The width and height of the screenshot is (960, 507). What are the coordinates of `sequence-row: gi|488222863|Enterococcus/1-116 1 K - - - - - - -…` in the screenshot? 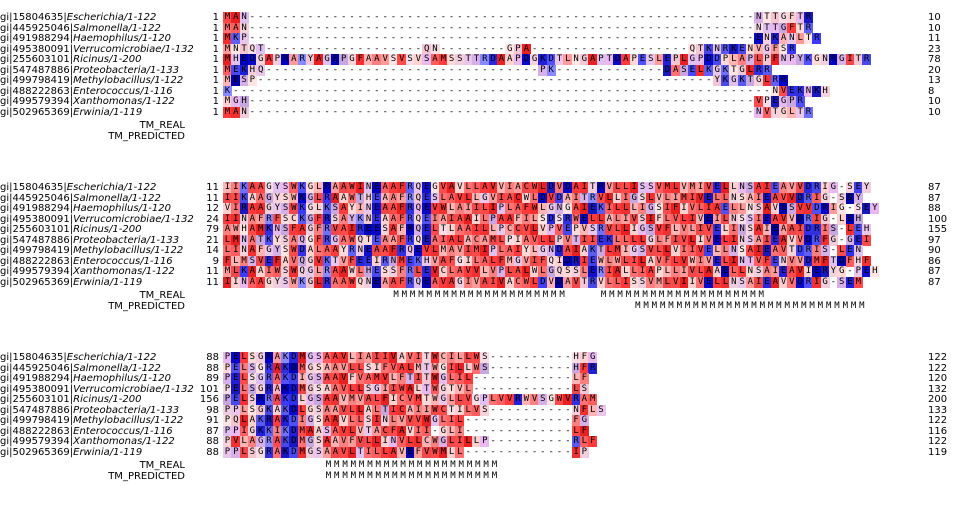 It's located at (480, 91).